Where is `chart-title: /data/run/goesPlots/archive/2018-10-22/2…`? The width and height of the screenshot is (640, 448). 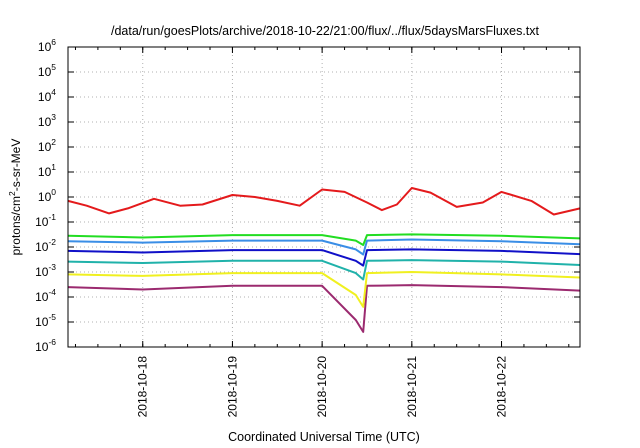
chart-title: /data/run/goesPlots/archive/2018-10-22/2… is located at coordinates (325, 31).